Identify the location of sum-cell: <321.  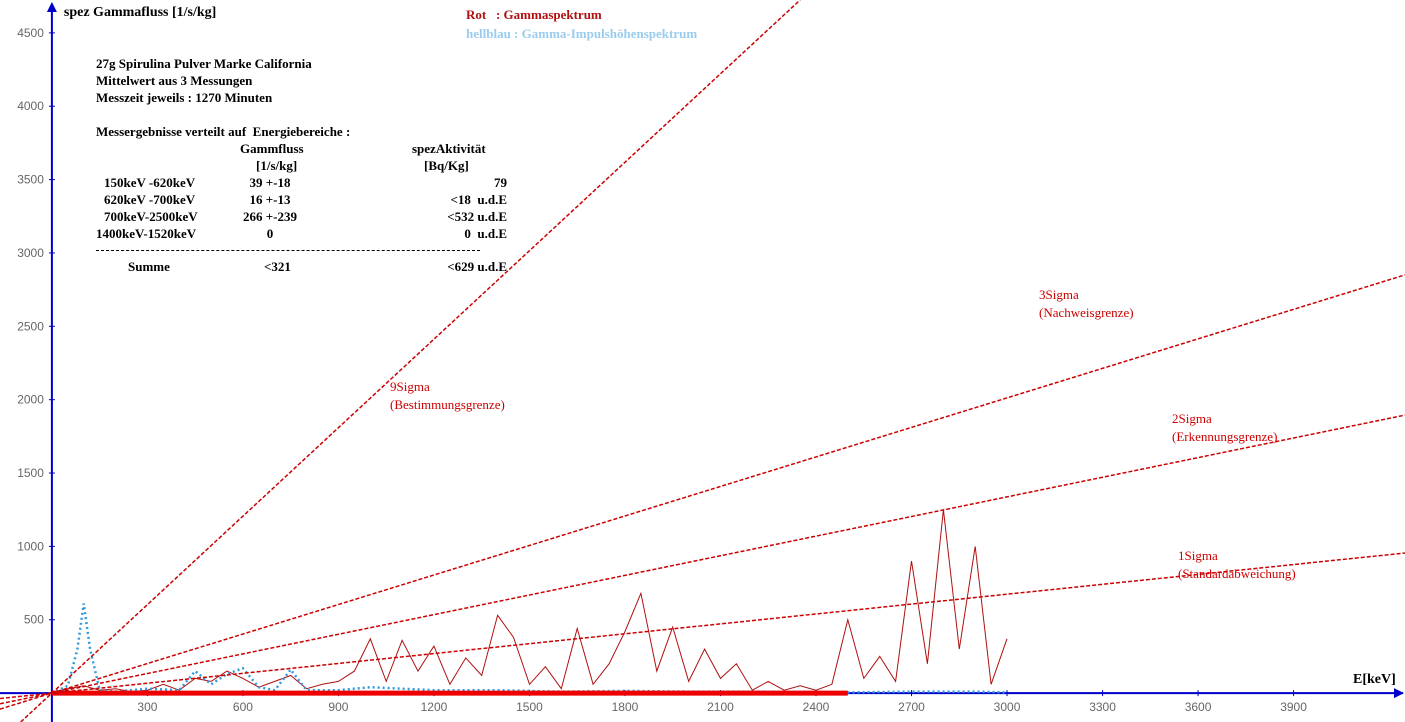
(277, 266).